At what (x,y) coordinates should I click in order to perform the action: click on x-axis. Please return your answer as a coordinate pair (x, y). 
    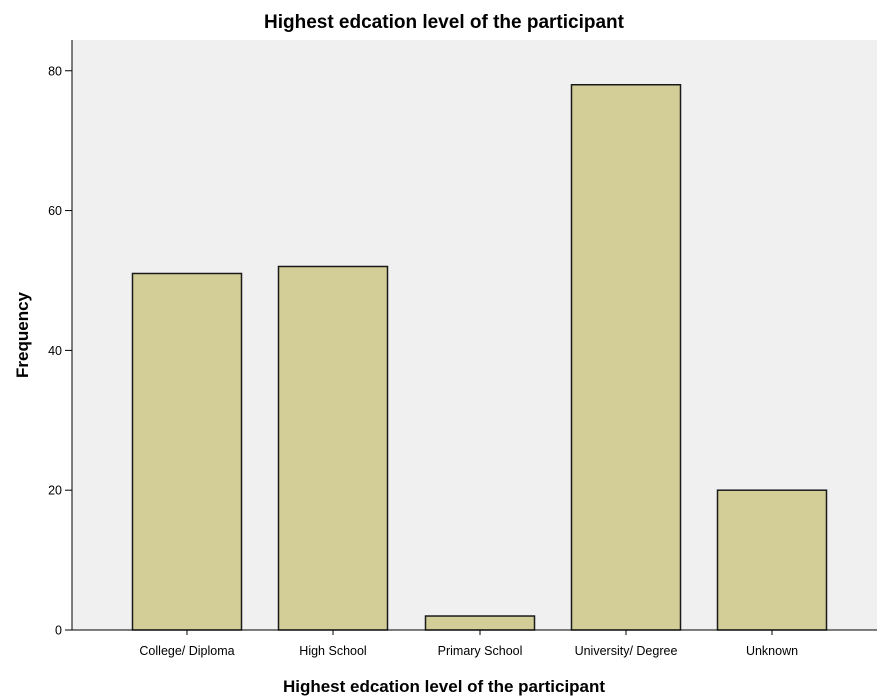
    Looking at the image, I should click on (474, 632).